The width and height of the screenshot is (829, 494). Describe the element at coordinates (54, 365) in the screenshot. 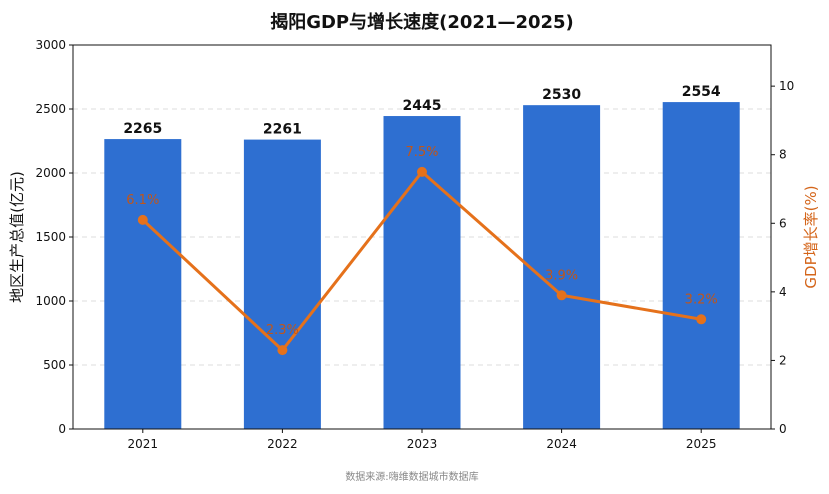

I see `y-tick-label: 500` at that location.